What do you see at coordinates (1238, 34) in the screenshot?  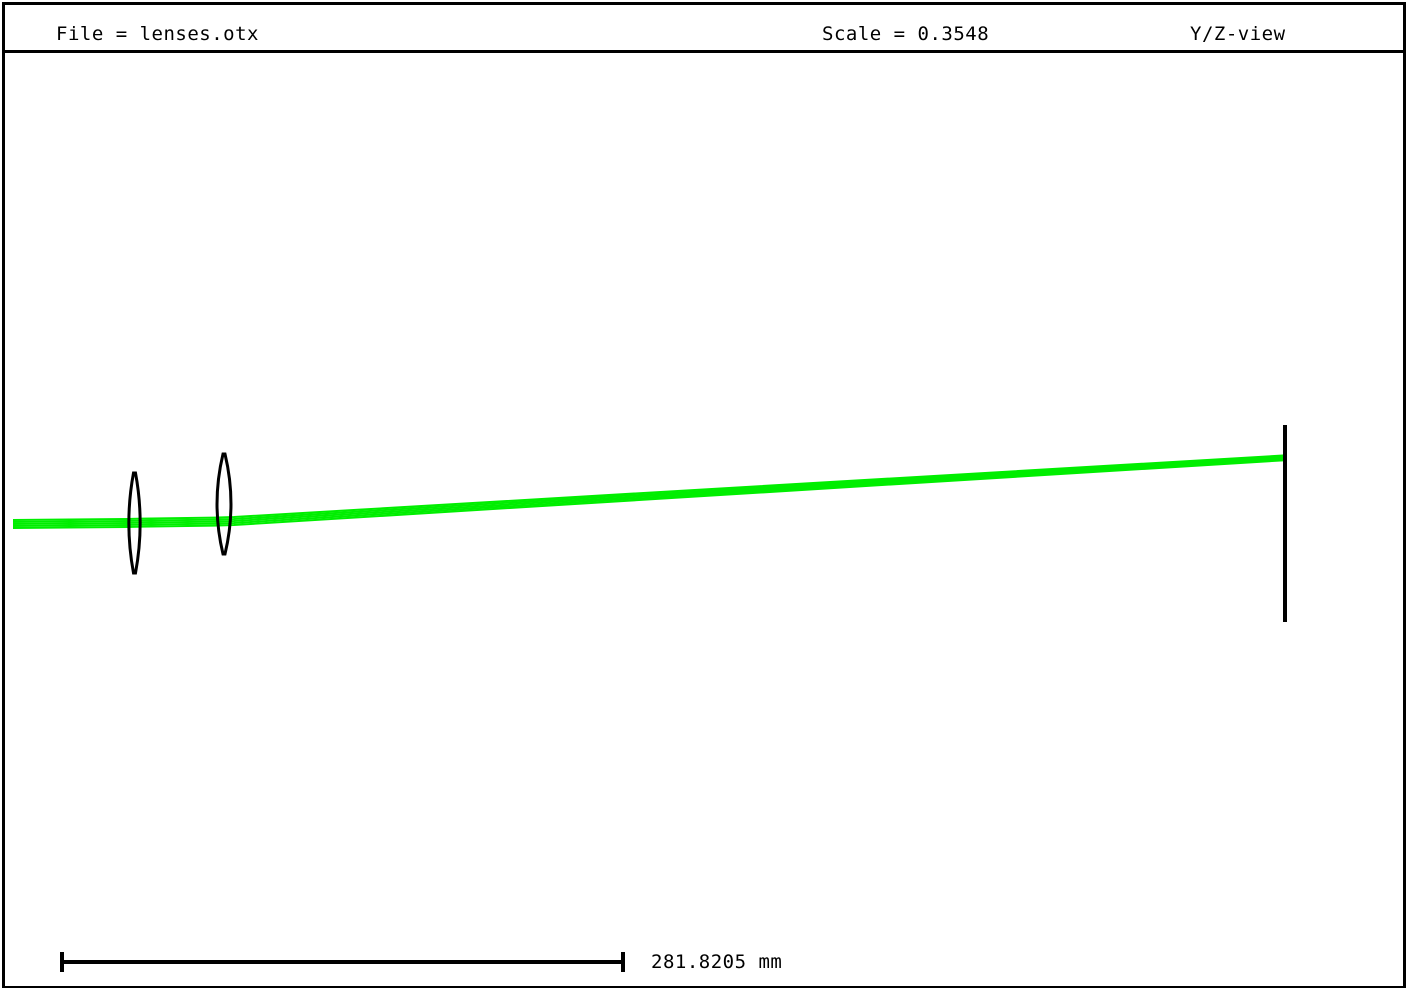 I see `view-orientation-label: Y/Z-view` at bounding box center [1238, 34].